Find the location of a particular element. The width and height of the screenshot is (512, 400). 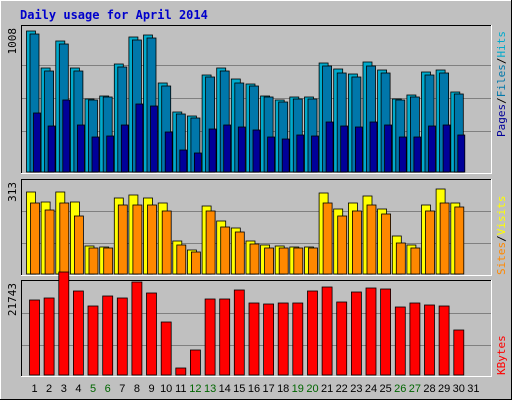

legend-files: Files is located at coordinates (501, 80).